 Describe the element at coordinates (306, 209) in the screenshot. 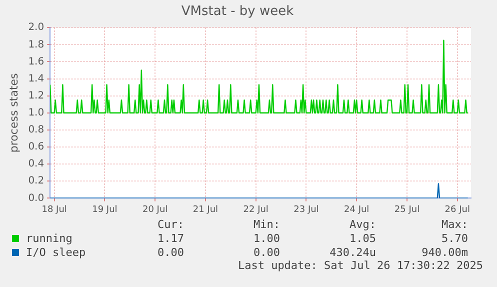

I see `x-tick-label: 23 Jul` at that location.